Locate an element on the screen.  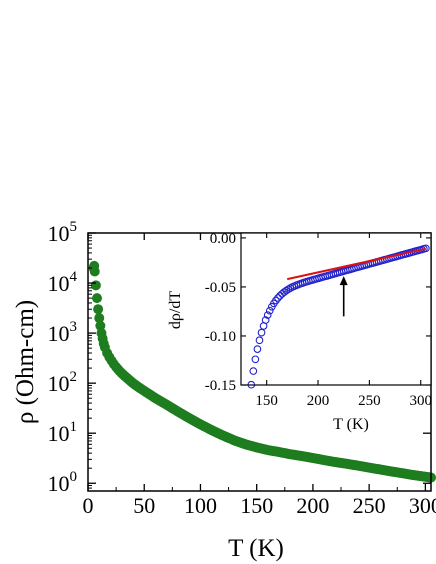
inset-y-ticks is located at coordinates (336, 311).